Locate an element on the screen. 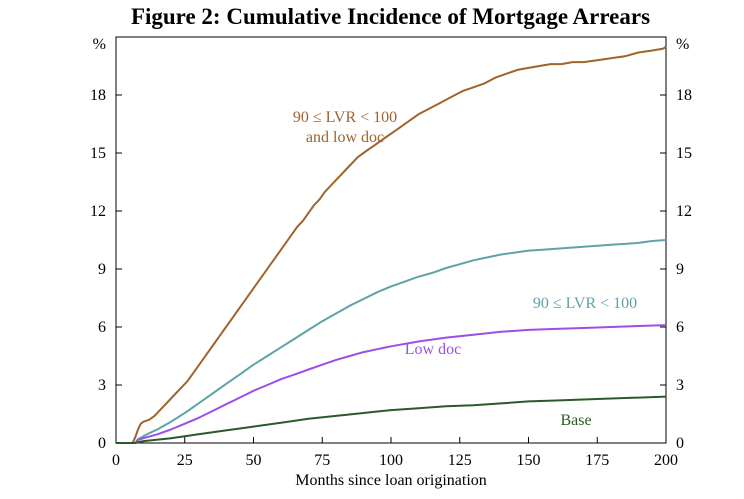  x-tick-label: 125 is located at coordinates (460, 460).